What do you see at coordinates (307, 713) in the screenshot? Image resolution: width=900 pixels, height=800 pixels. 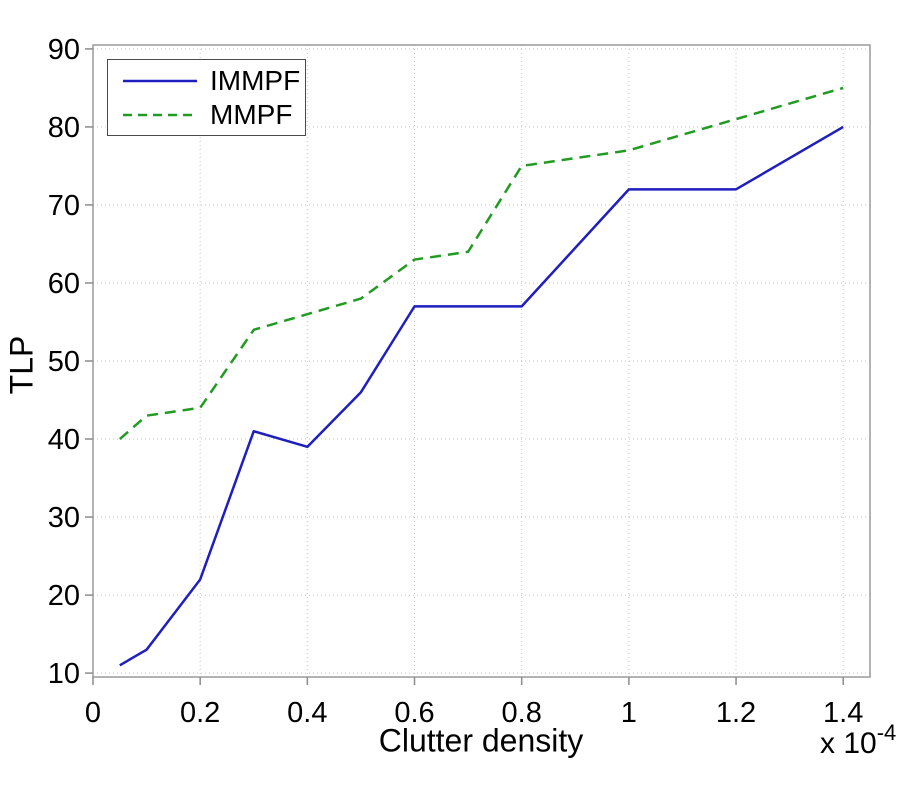 I see `x-tick-label: 0.4` at bounding box center [307, 713].